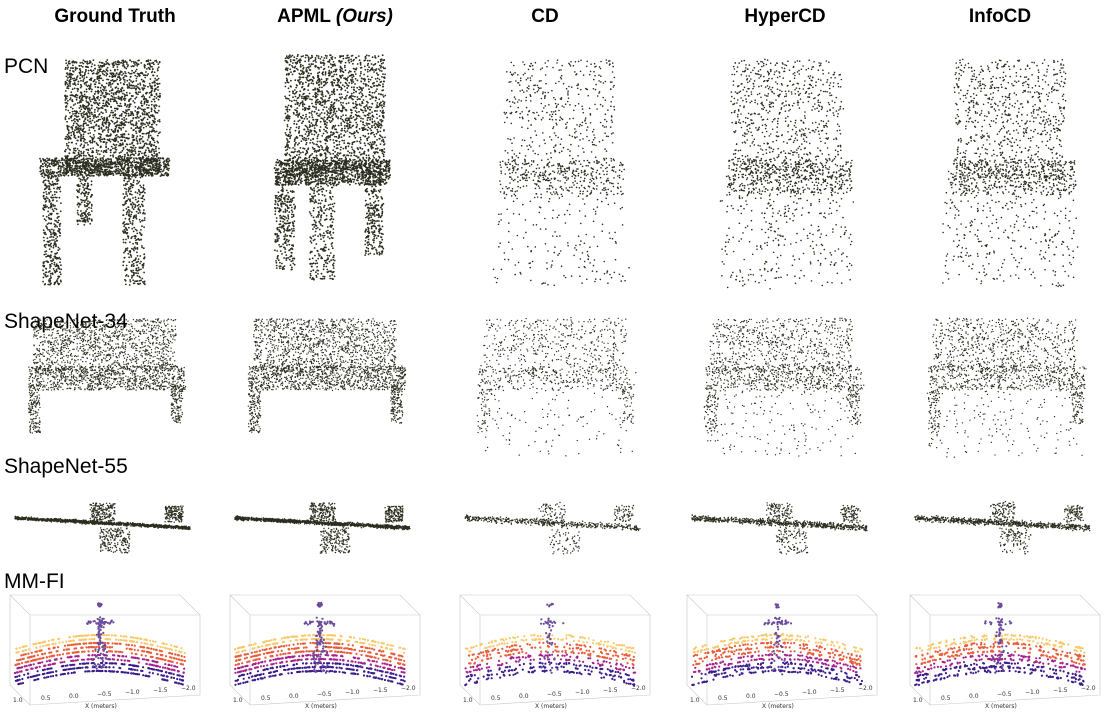  I want to click on point-cloud-mmfi-cd, so click(555, 650).